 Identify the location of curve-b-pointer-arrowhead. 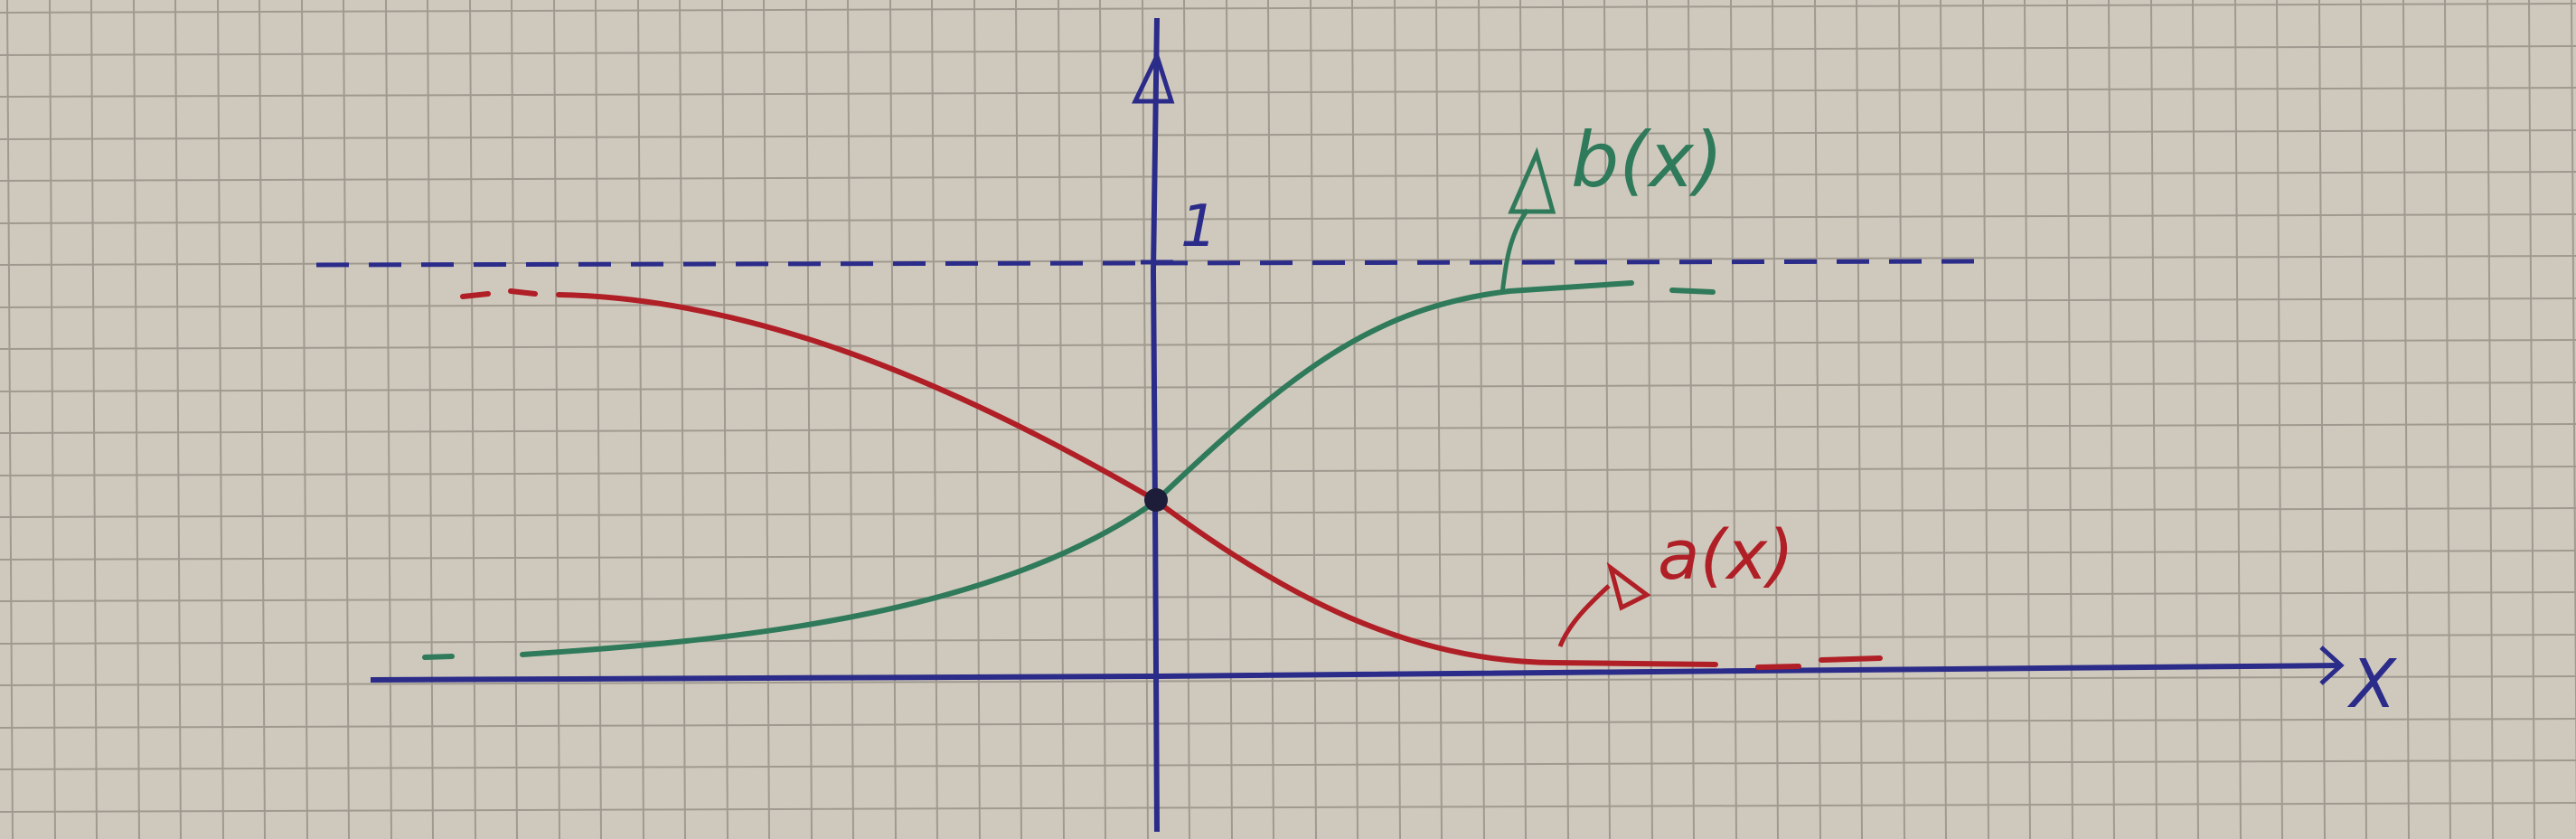
(1532, 180).